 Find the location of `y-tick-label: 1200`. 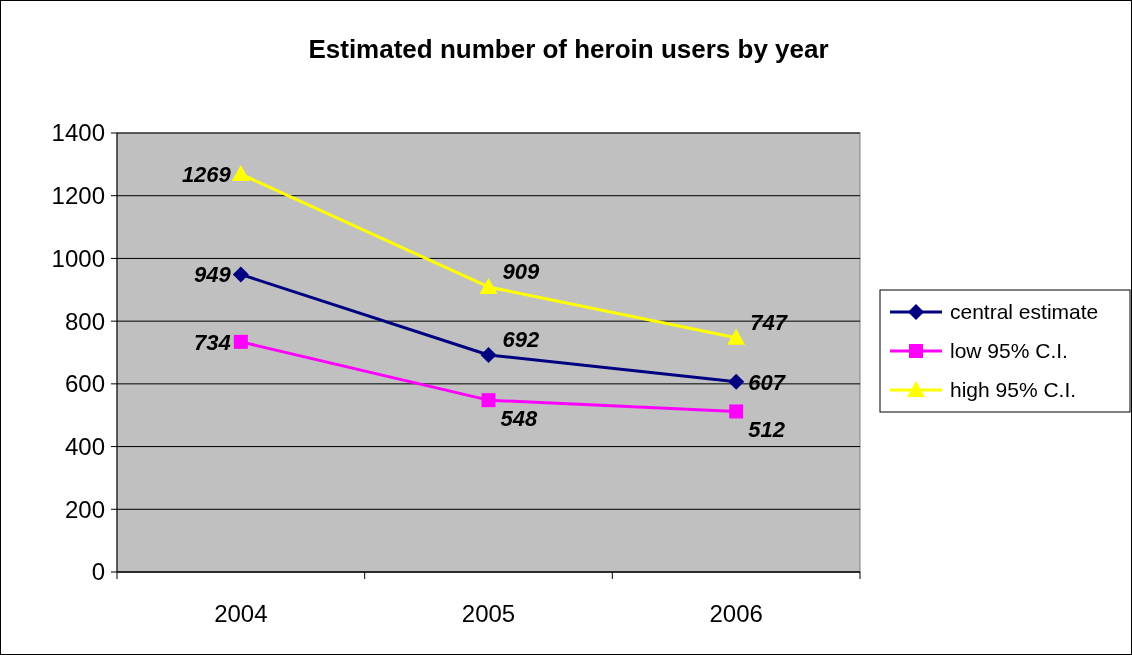

y-tick-label: 1200 is located at coordinates (78, 196).